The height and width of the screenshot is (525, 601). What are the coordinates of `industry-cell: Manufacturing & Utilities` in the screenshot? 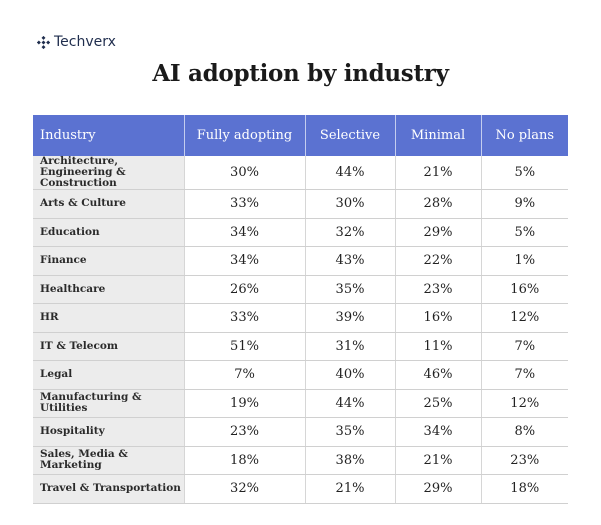 It's located at (109, 403).